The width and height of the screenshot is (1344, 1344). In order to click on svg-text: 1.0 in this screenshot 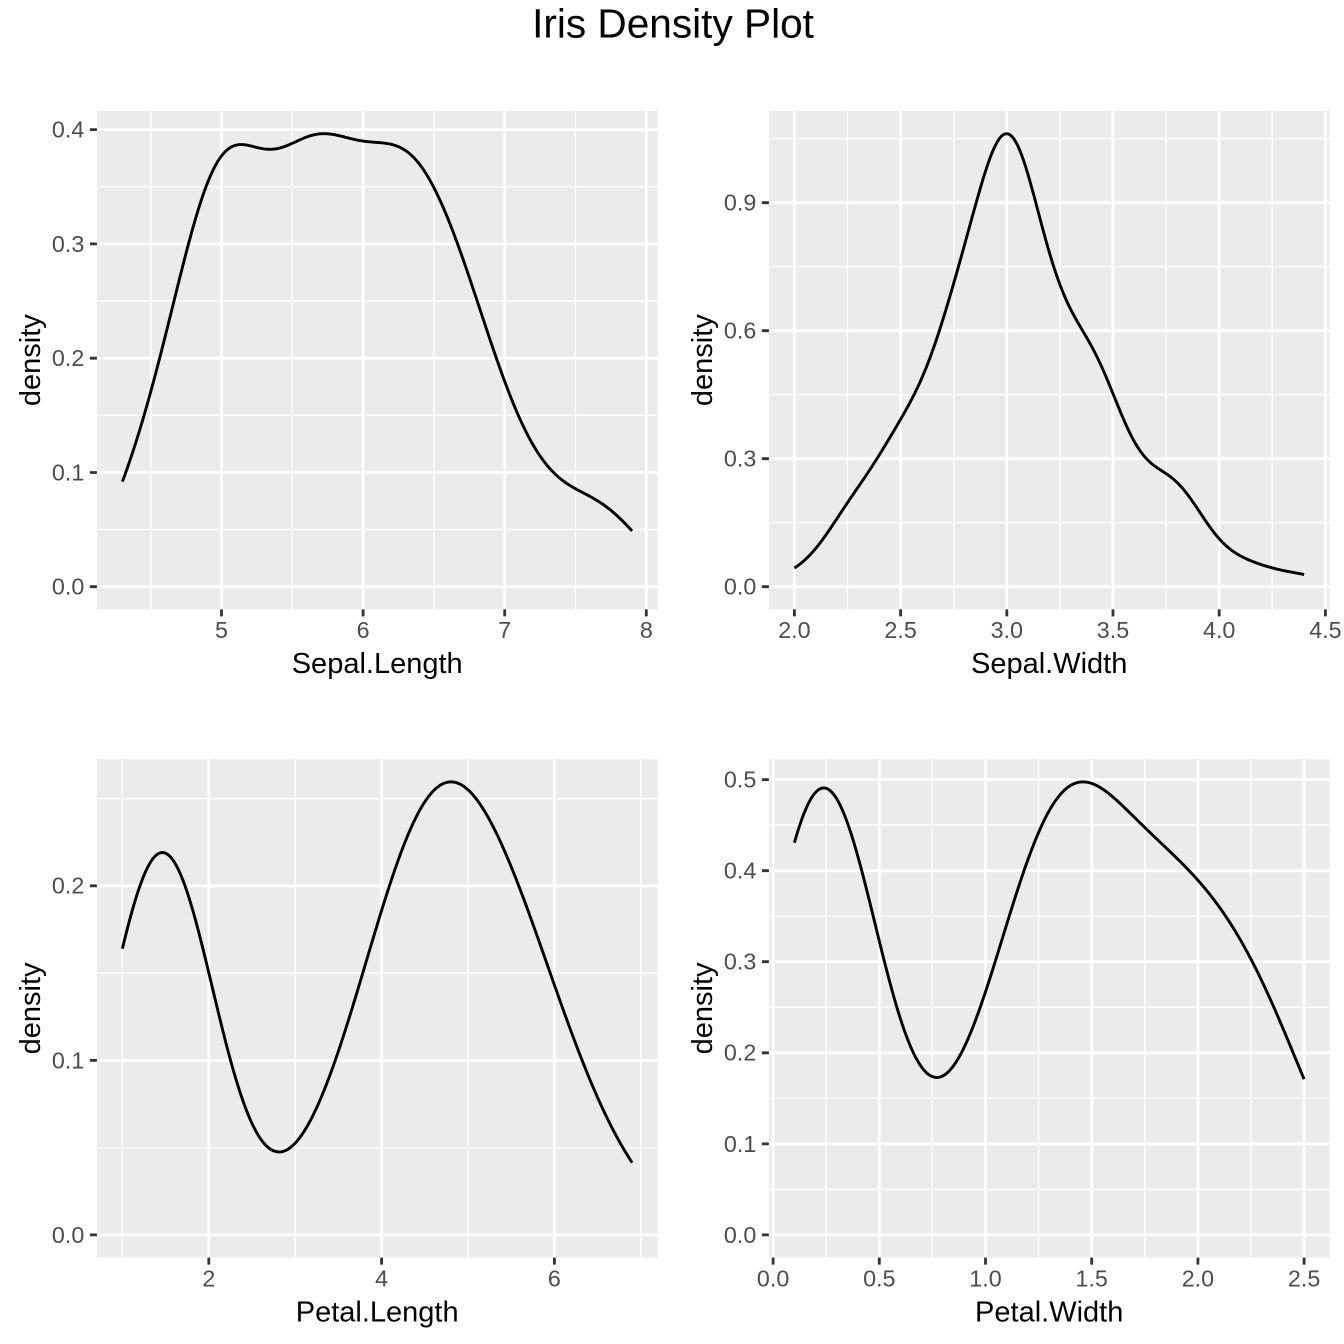, I will do `click(985, 1278)`.